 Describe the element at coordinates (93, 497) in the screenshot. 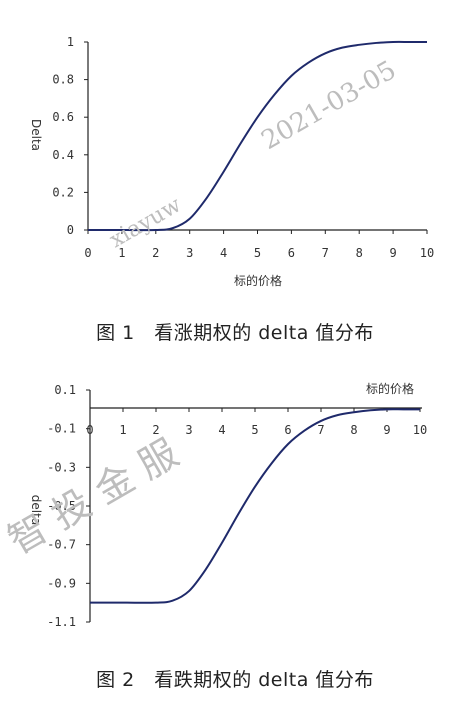

I see `brand-watermark: 智 投 金 服` at that location.